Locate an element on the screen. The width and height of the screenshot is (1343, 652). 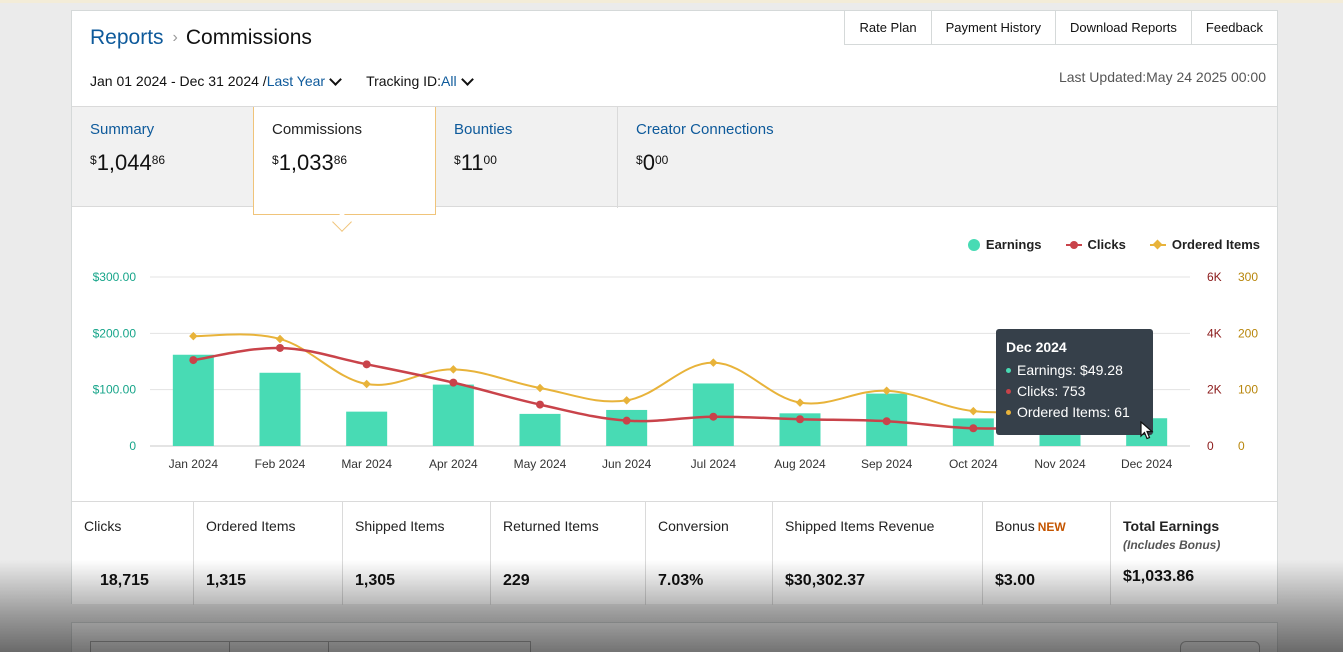
tab-bounties-title: Bounties is located at coordinates (483, 129).